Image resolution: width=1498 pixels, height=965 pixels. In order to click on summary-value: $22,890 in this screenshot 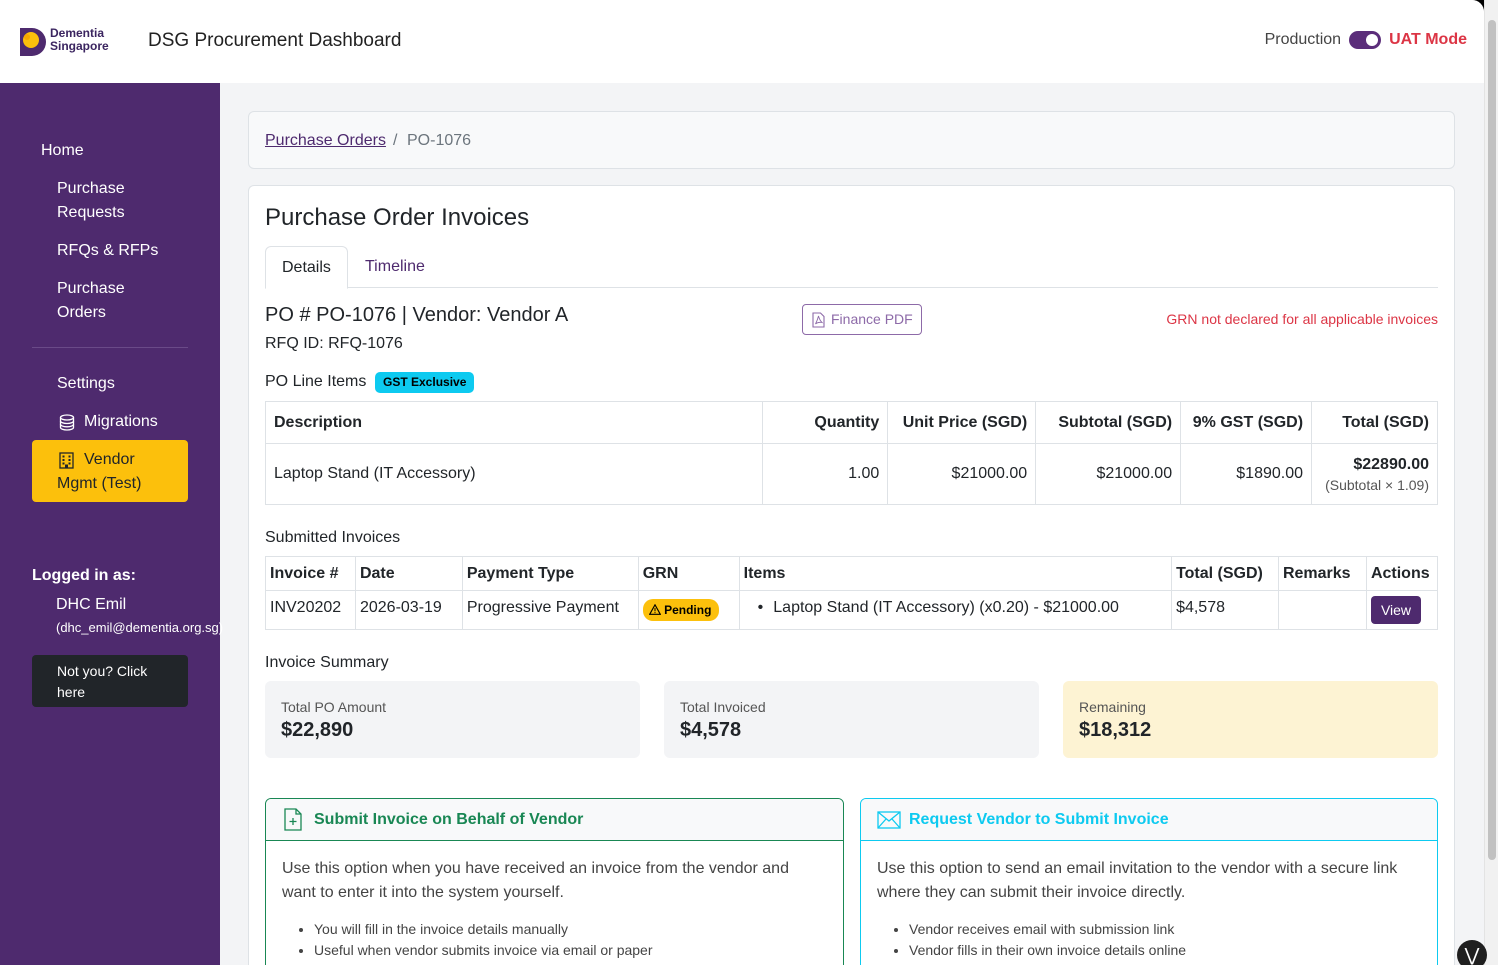, I will do `click(317, 730)`.